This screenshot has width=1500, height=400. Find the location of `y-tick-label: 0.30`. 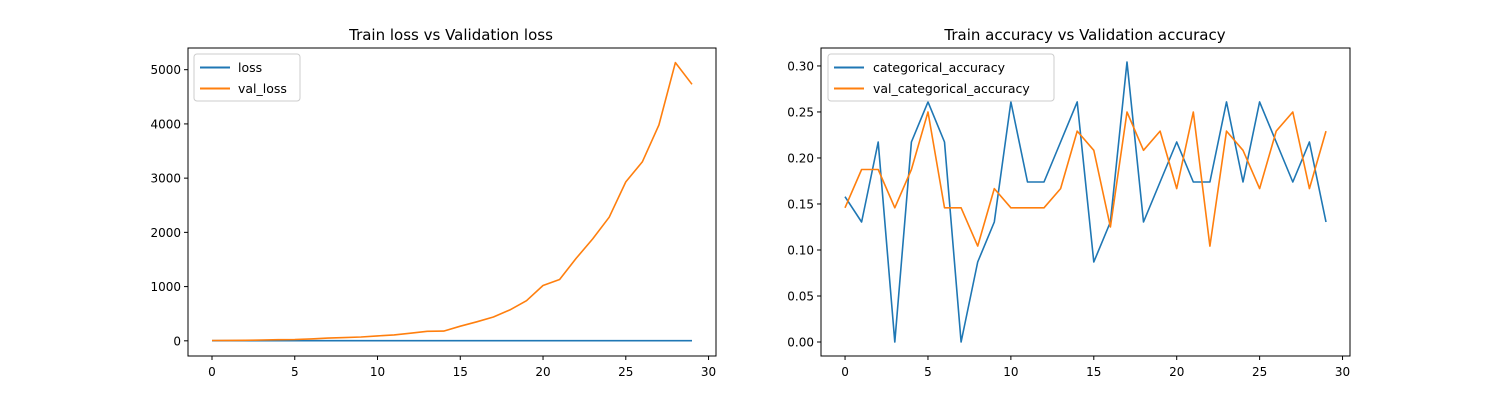

y-tick-label: 0.30 is located at coordinates (800, 66).